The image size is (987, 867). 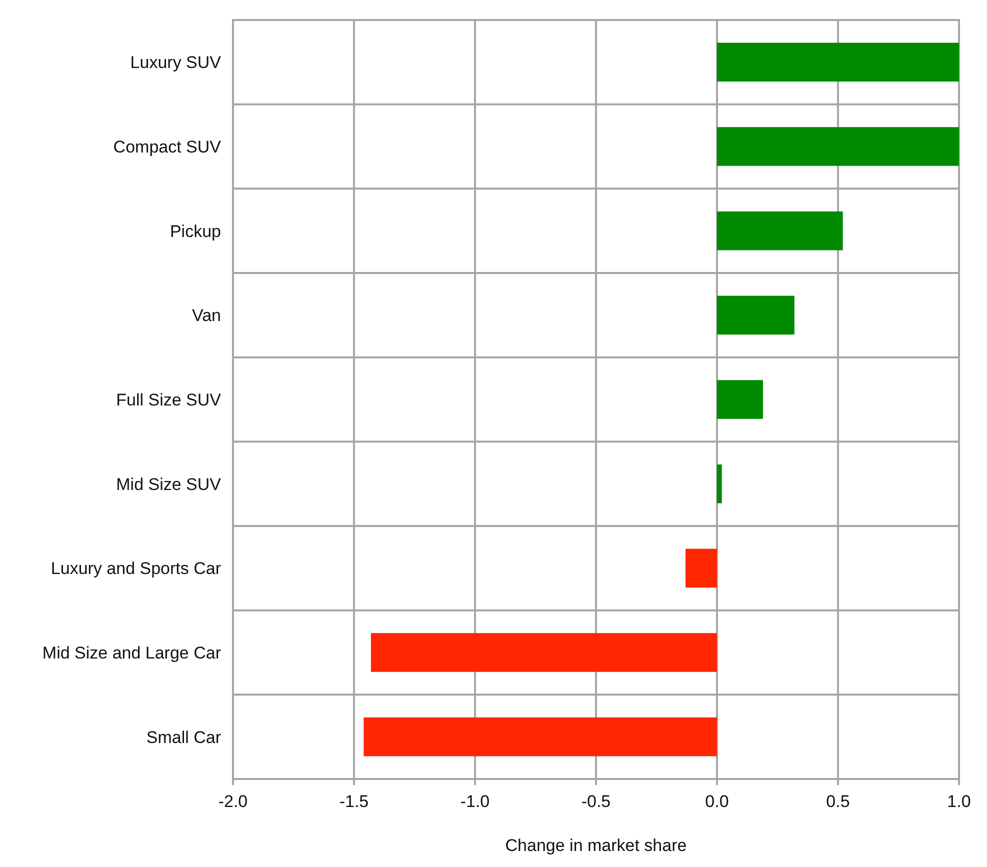 I want to click on x-tick-label: -1.5, so click(x=354, y=801).